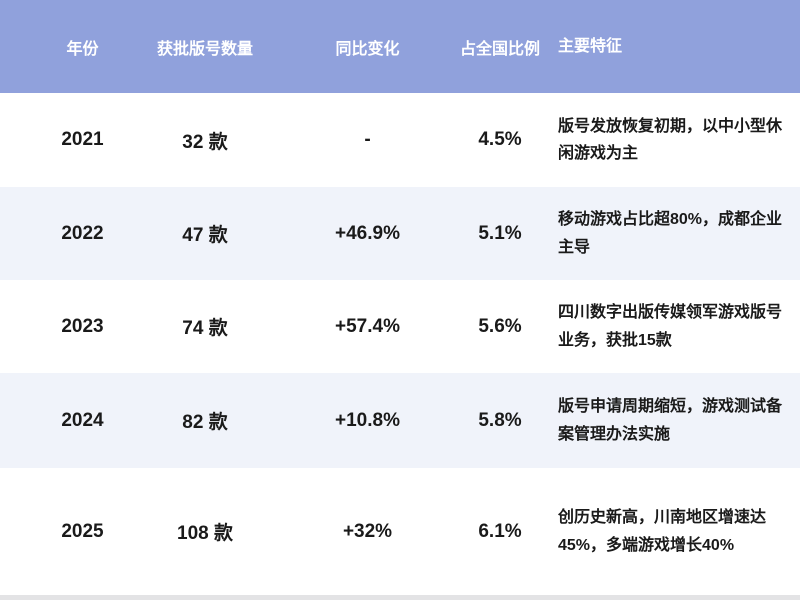  Describe the element at coordinates (367, 139) in the screenshot. I see `change-cell: -` at that location.